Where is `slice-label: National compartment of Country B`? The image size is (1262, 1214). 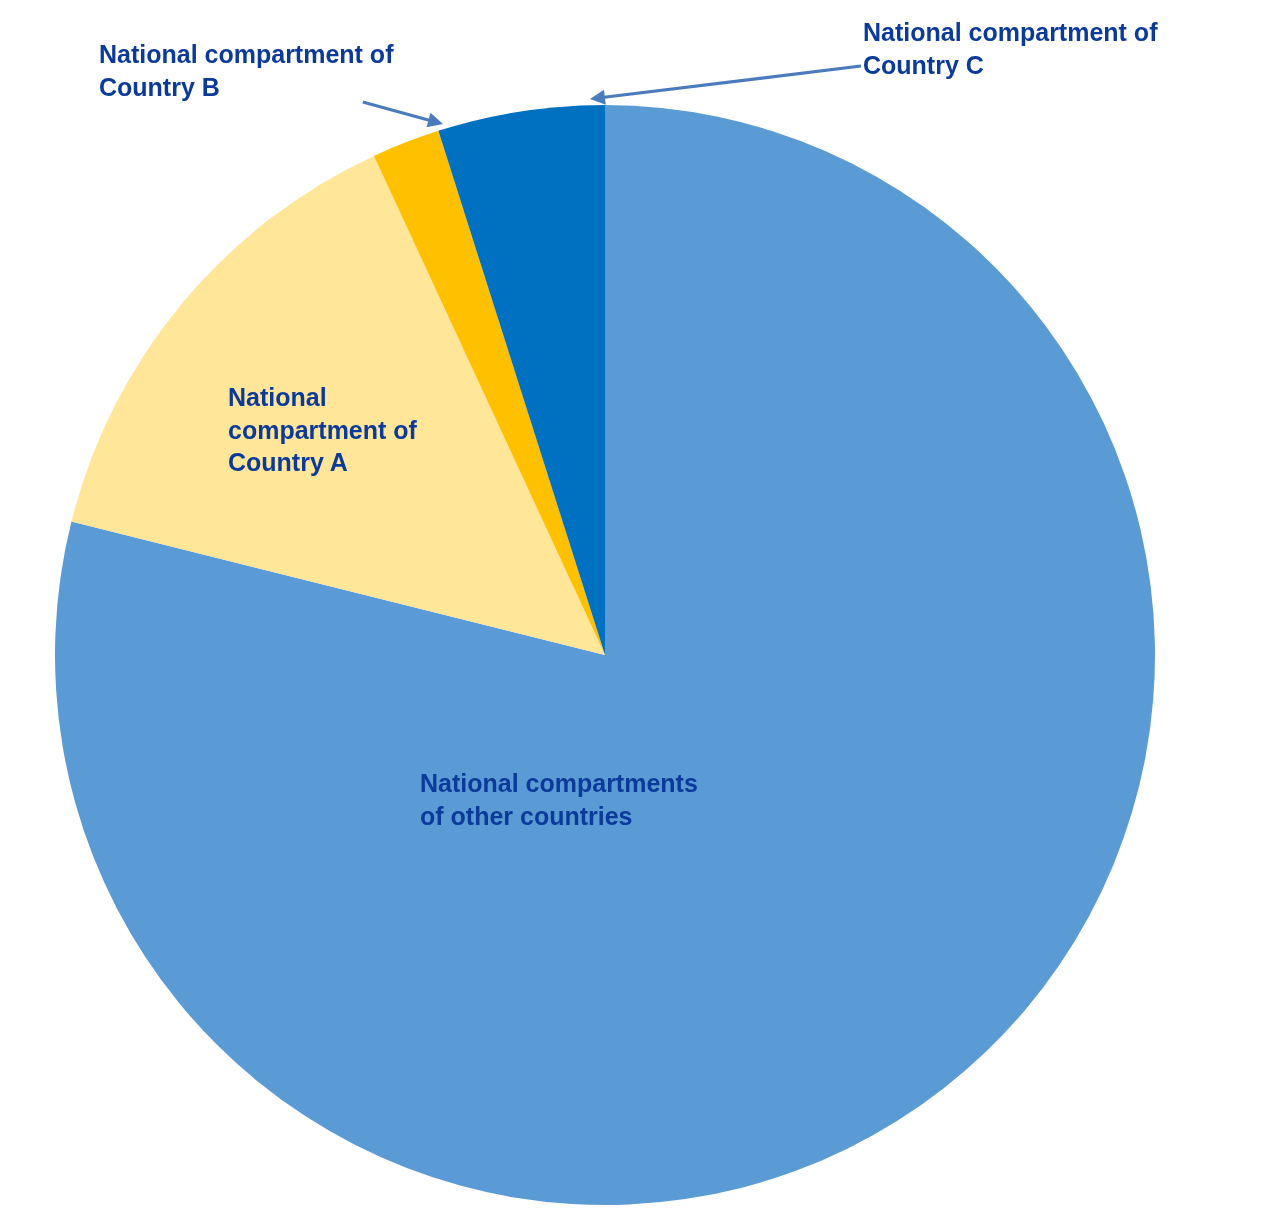
slice-label: National compartment of Country B is located at coordinates (247, 70).